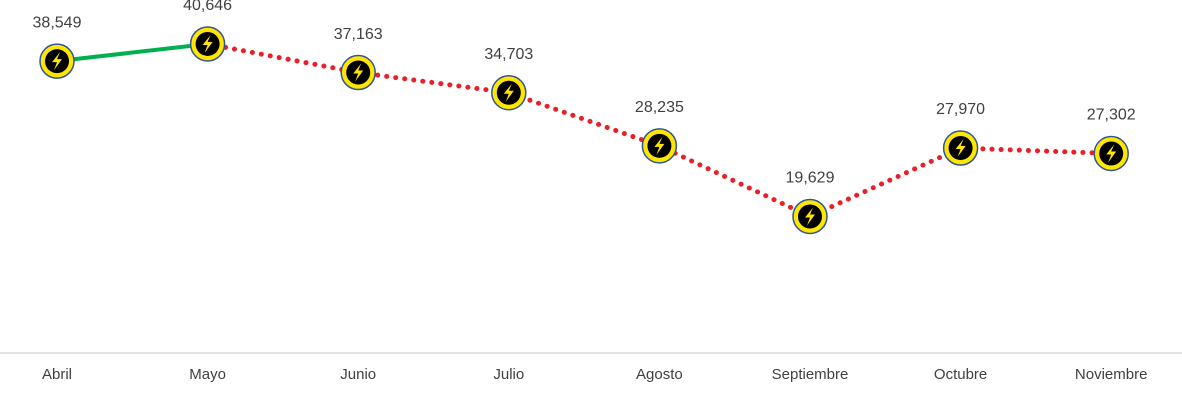  Describe the element at coordinates (57, 22) in the screenshot. I see `data-label: 38,549` at that location.